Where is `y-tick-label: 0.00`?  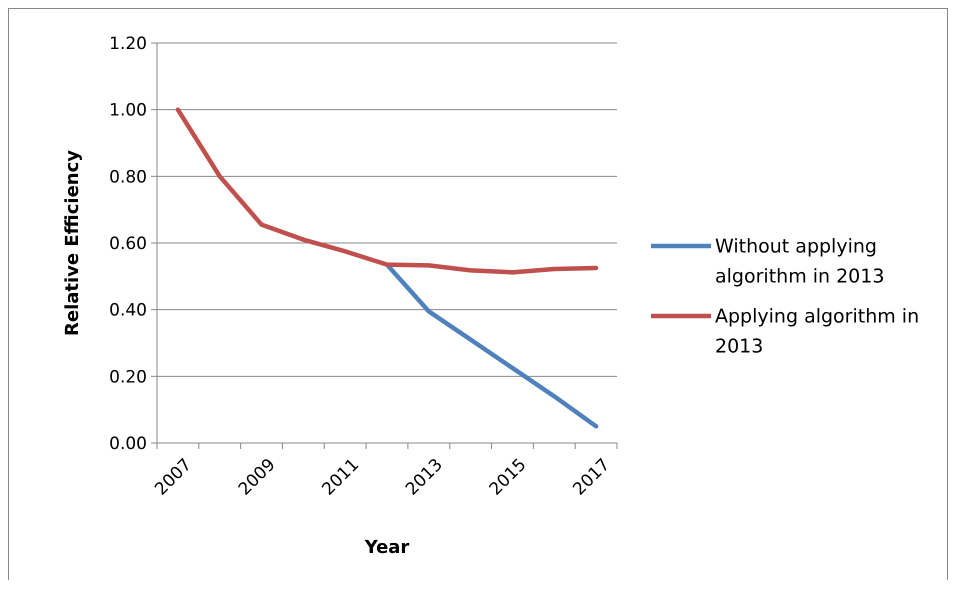
y-tick-label: 0.00 is located at coordinates (128, 444).